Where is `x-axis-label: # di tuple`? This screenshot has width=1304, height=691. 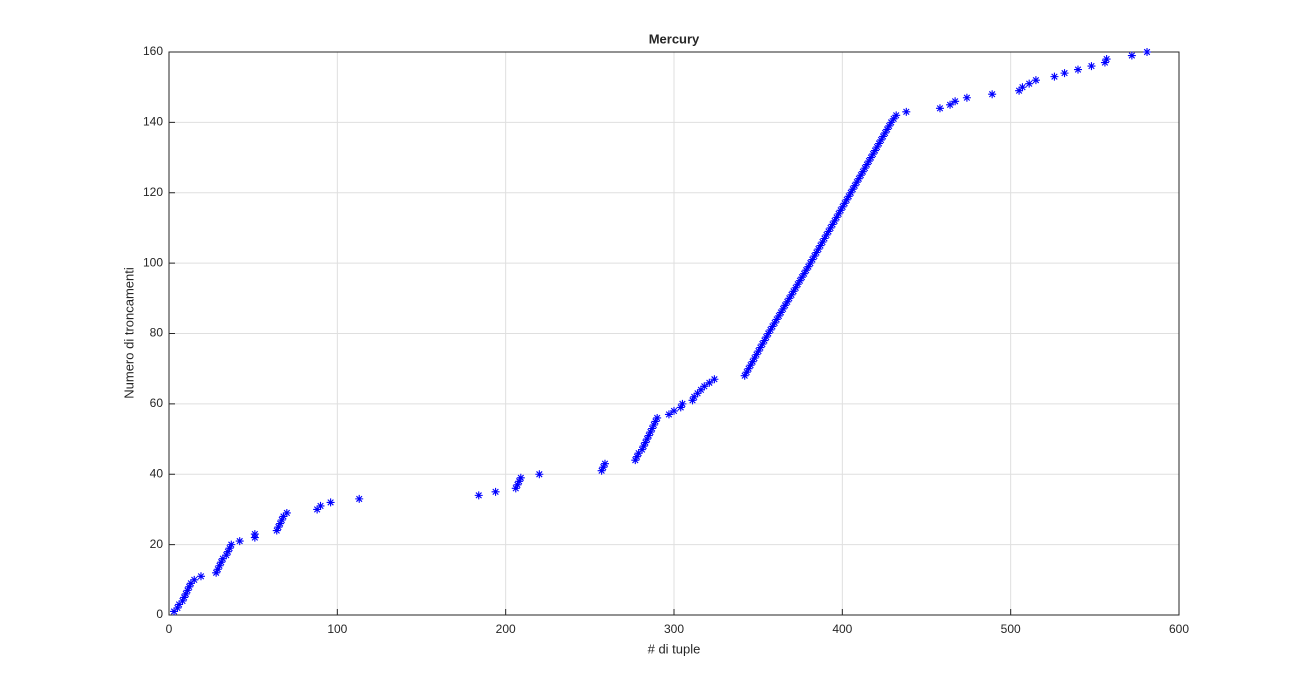
x-axis-label: # di tuple is located at coordinates (674, 648).